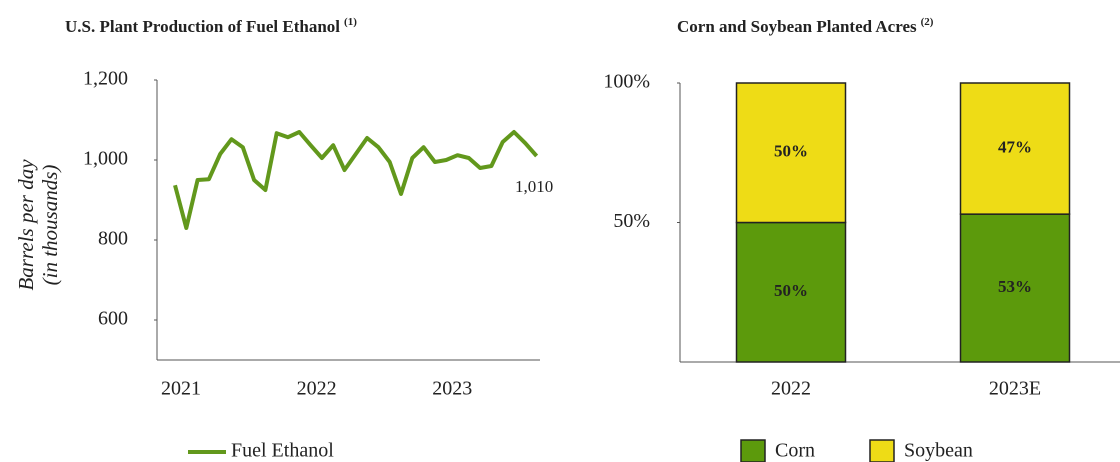 The width and height of the screenshot is (1120, 462). I want to click on value-label: 47%, so click(1015, 146).